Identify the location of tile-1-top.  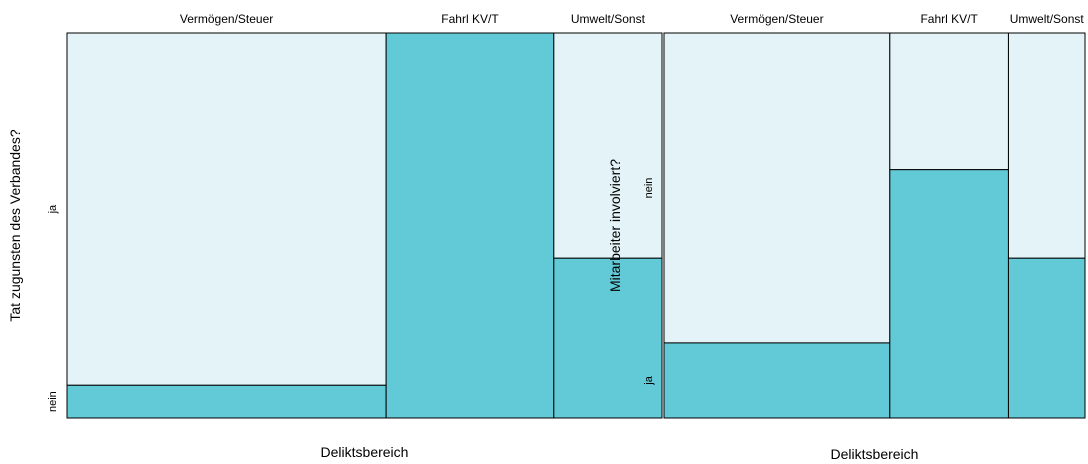
(777, 188).